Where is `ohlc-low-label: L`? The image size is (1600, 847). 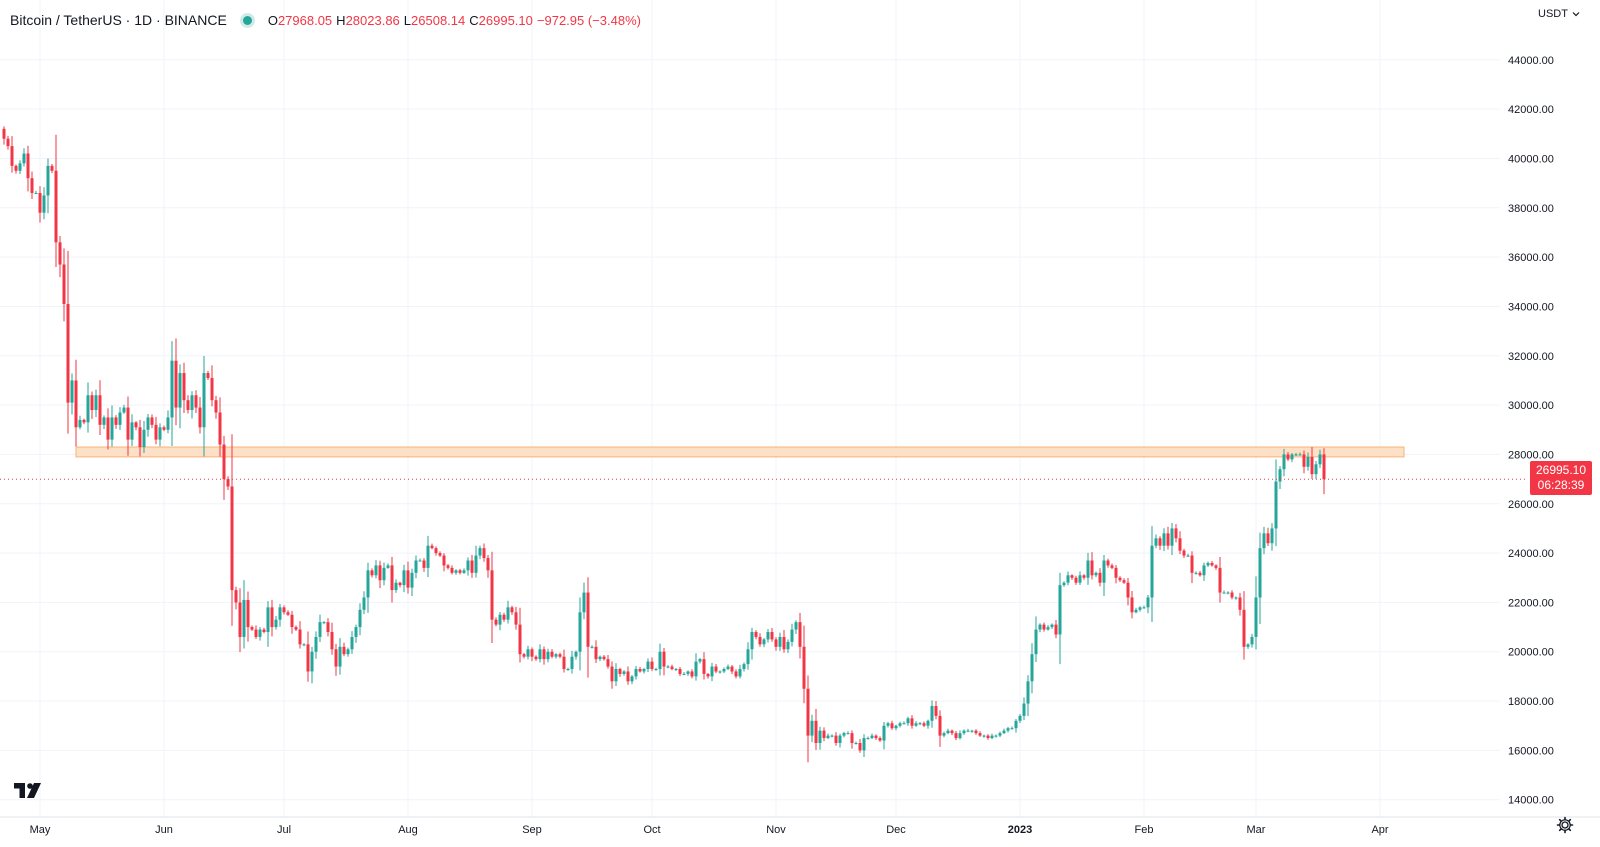 ohlc-low-label: L is located at coordinates (407, 20).